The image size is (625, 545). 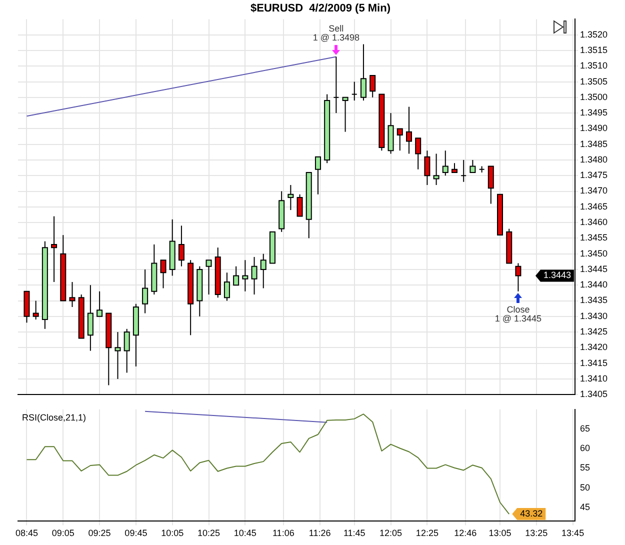 I want to click on x-tick-label: 13:25, so click(x=536, y=533).